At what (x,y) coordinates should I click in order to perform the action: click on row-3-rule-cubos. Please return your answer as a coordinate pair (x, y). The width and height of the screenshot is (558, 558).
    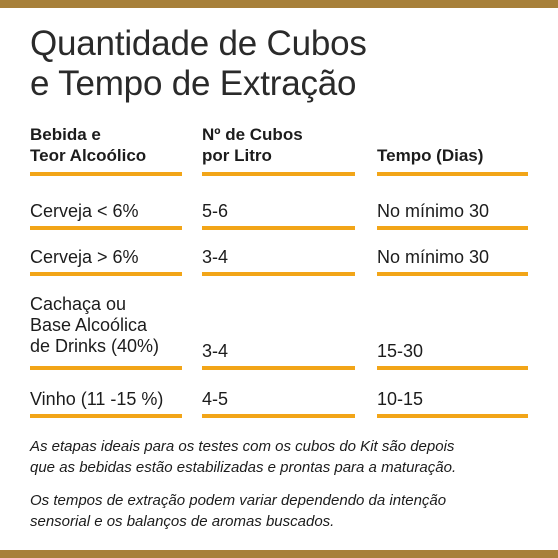
    Looking at the image, I should click on (278, 368).